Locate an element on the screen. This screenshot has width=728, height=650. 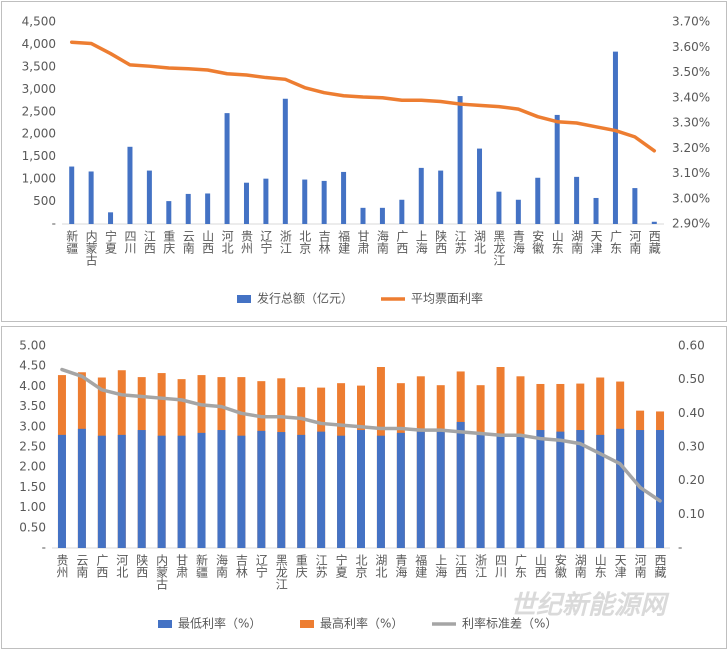
y2-tick-label: 2.90% is located at coordinates (691, 224).